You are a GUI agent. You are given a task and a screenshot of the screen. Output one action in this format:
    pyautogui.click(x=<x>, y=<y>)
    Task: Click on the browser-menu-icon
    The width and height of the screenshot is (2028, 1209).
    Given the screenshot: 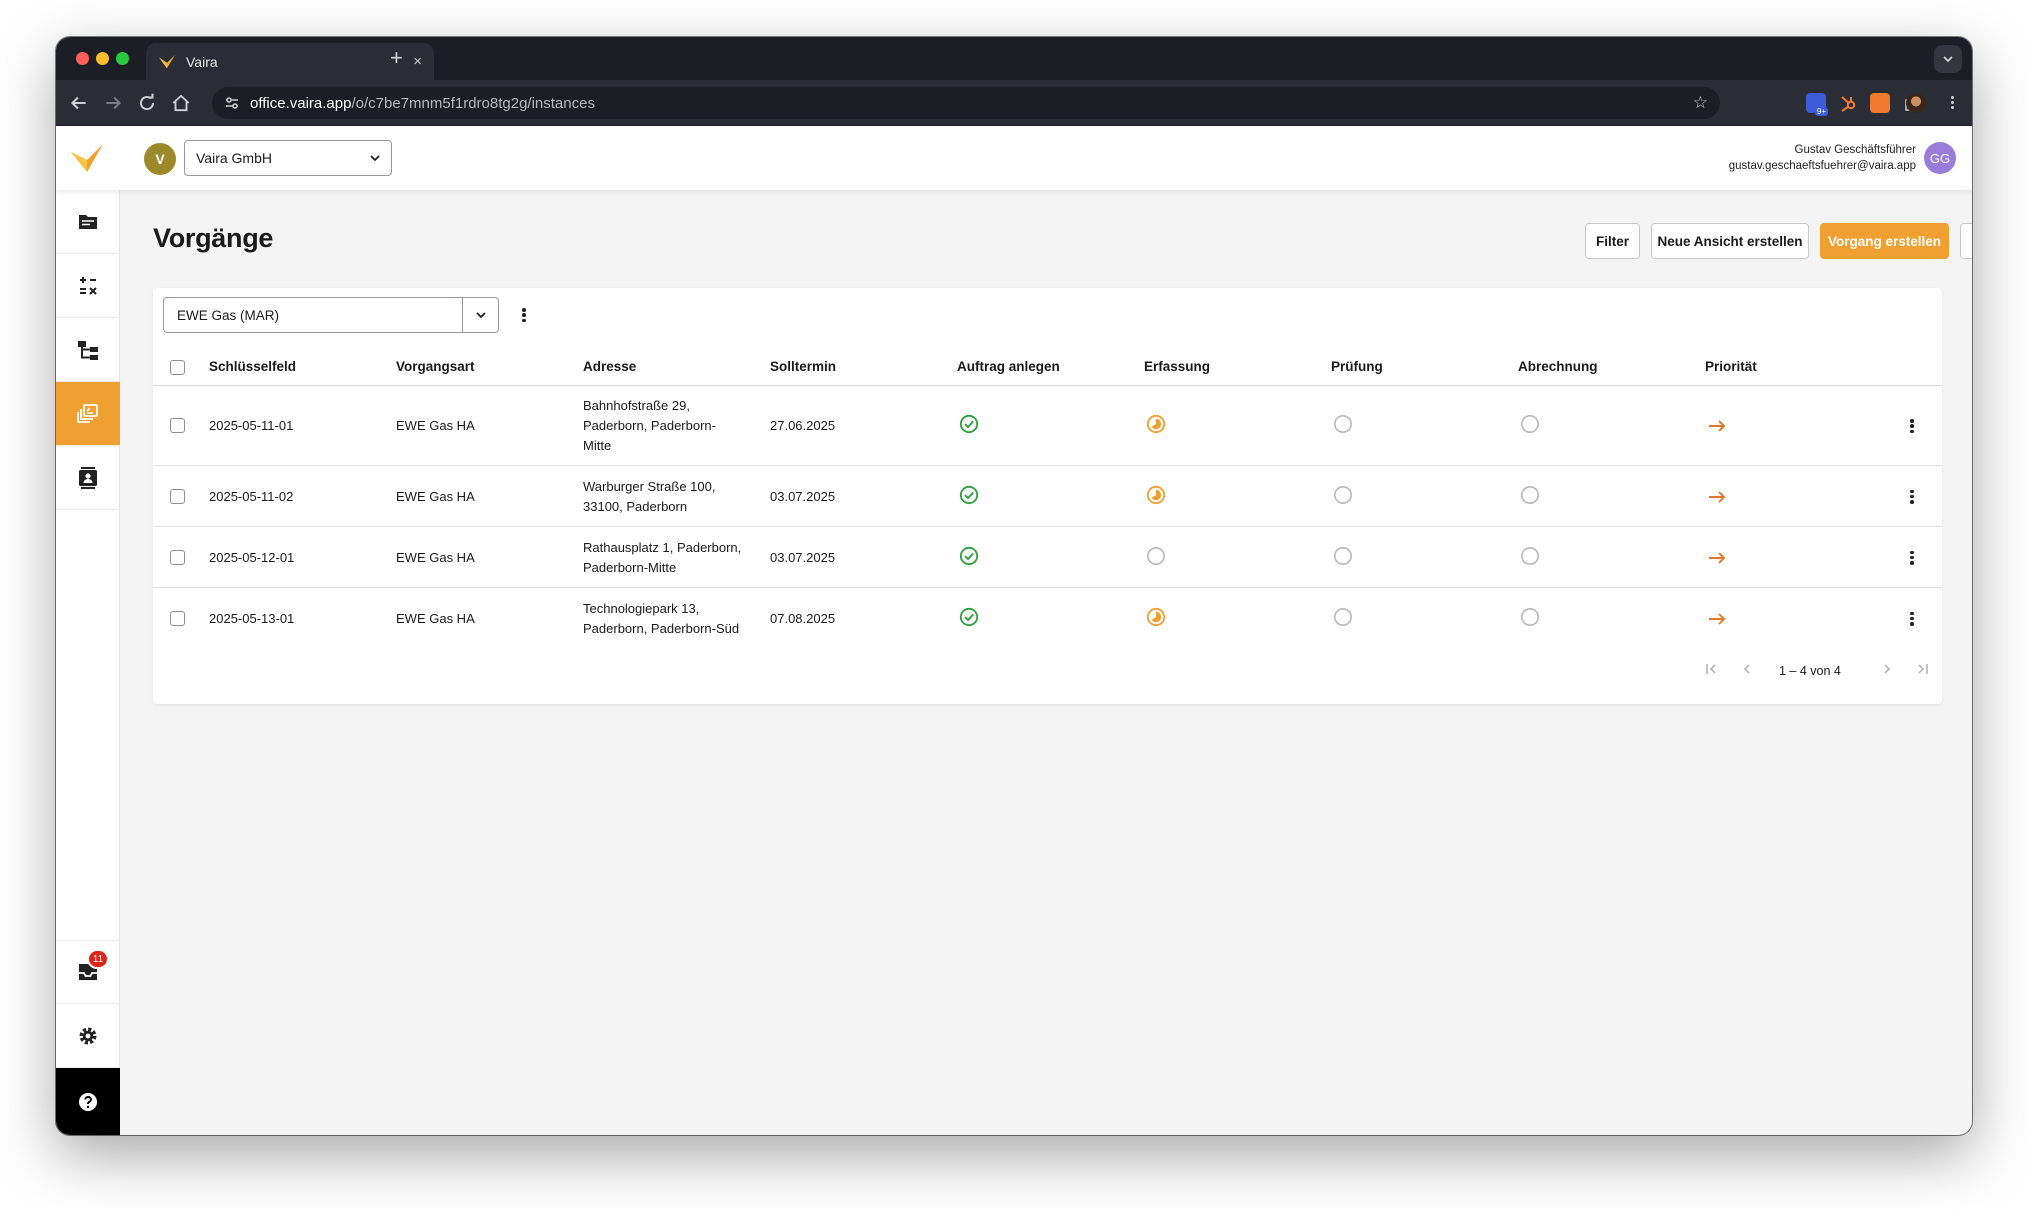 What is the action you would take?
    pyautogui.click(x=1952, y=103)
    